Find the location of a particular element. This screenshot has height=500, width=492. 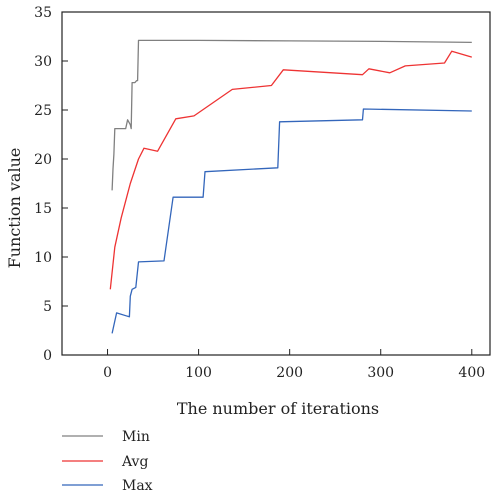

x-tick-label: 300 is located at coordinates (380, 373).